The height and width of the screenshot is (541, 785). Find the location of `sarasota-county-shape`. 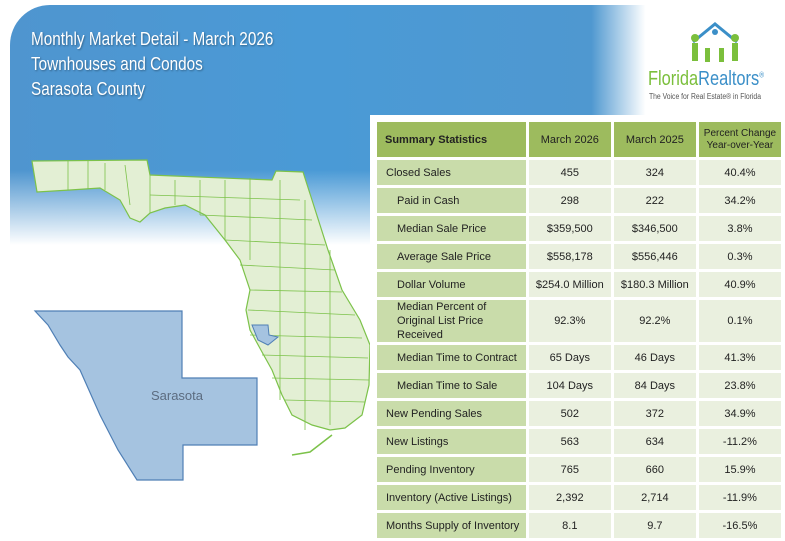

sarasota-county-shape is located at coordinates (145, 395).